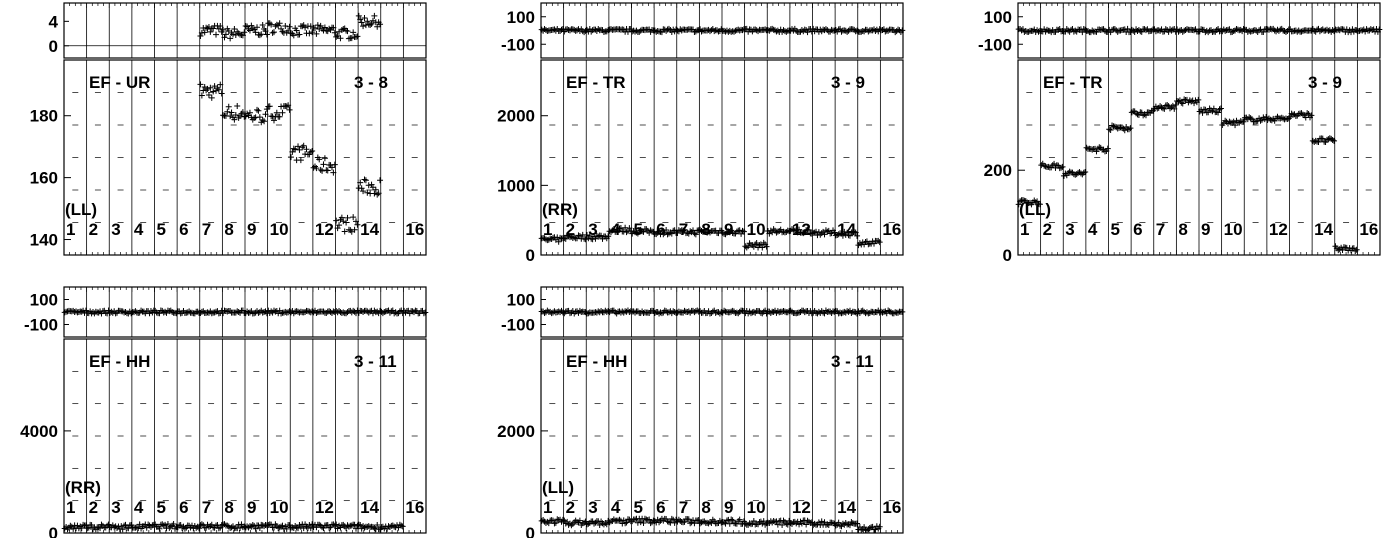 The height and width of the screenshot is (538, 1393). What do you see at coordinates (722, 312) in the screenshot?
I see `phase-series` at bounding box center [722, 312].